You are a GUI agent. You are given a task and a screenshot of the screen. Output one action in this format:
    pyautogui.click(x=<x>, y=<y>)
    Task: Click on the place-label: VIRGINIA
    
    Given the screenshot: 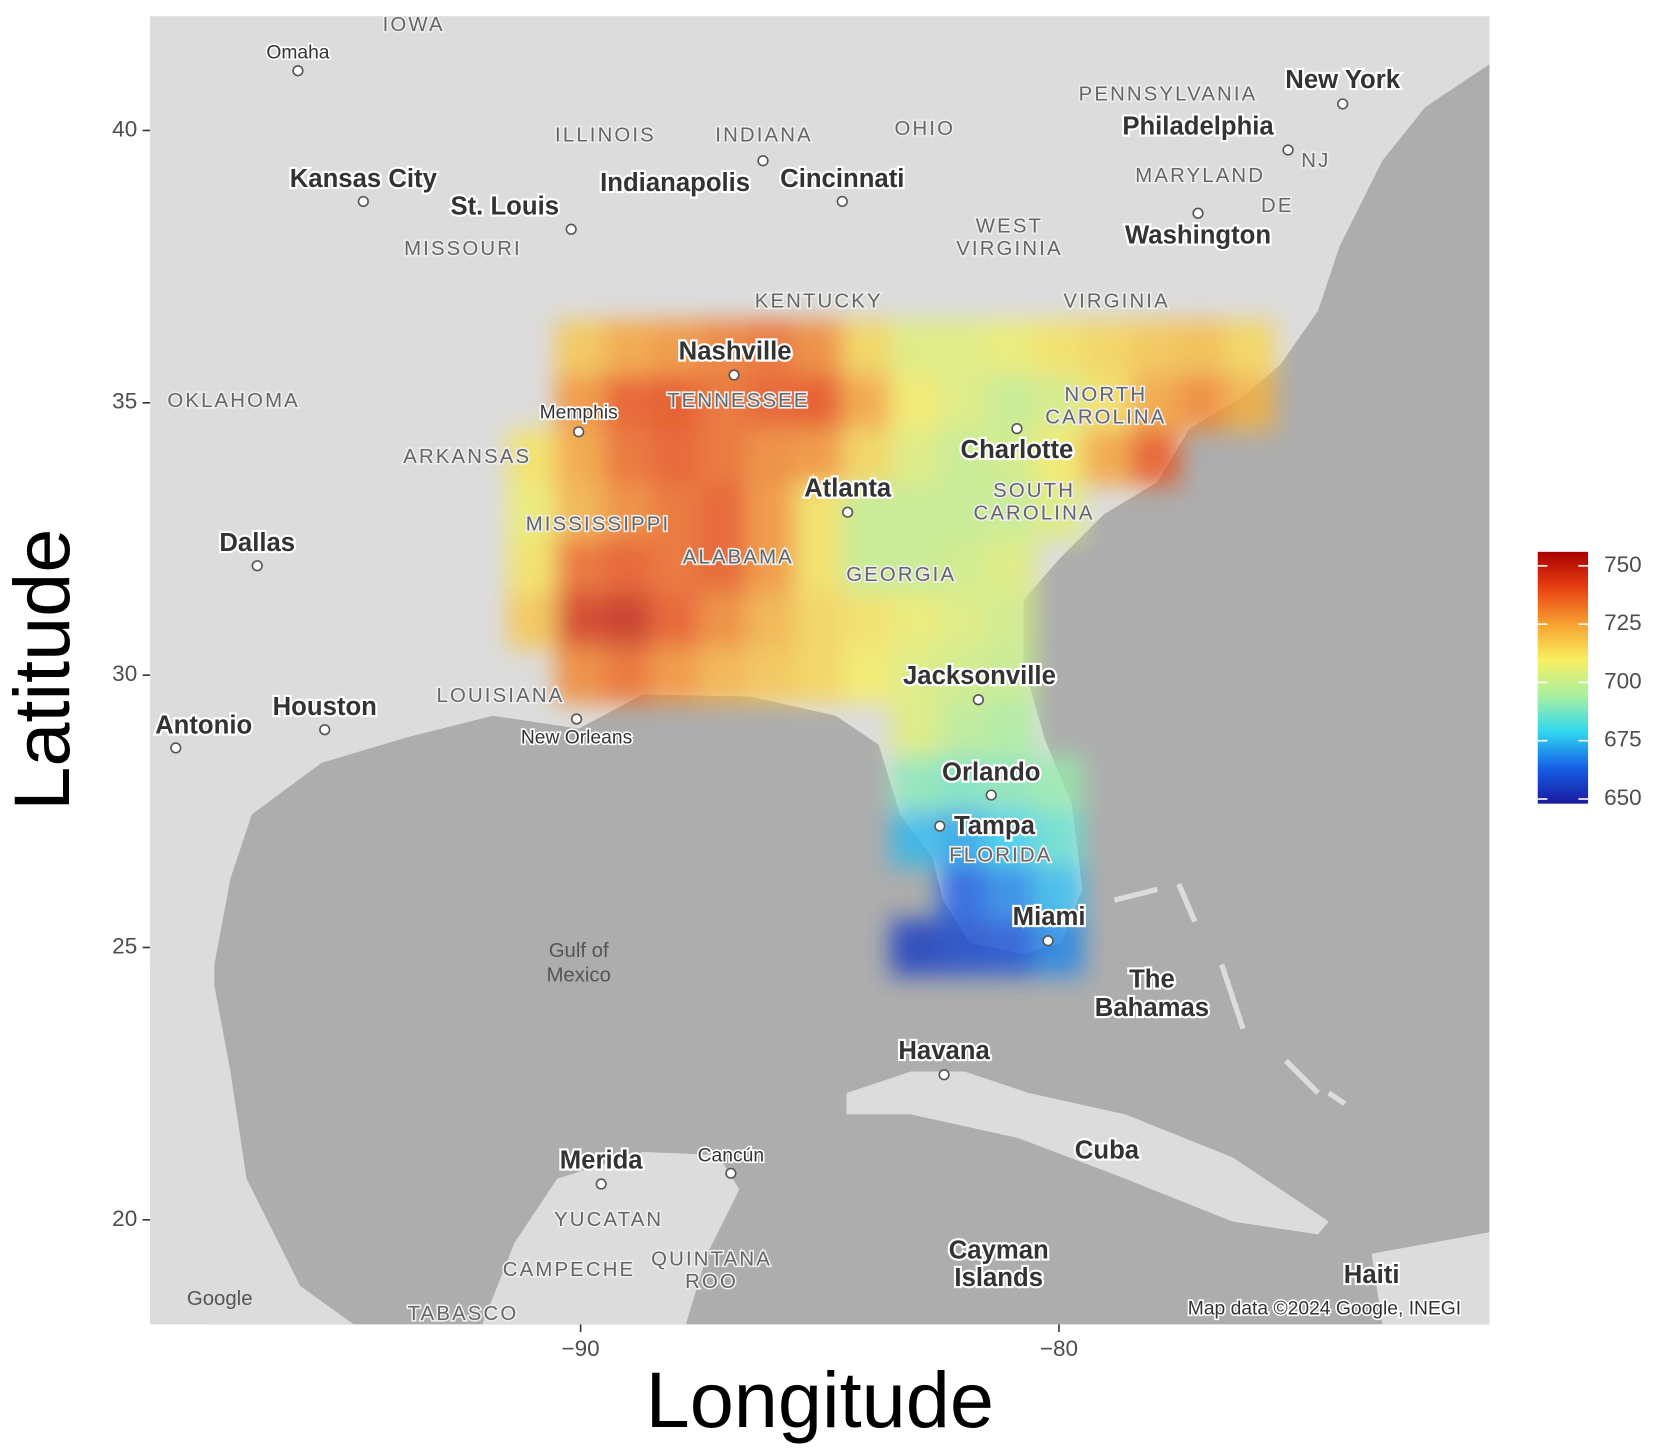 What is the action you would take?
    pyautogui.click(x=1009, y=249)
    